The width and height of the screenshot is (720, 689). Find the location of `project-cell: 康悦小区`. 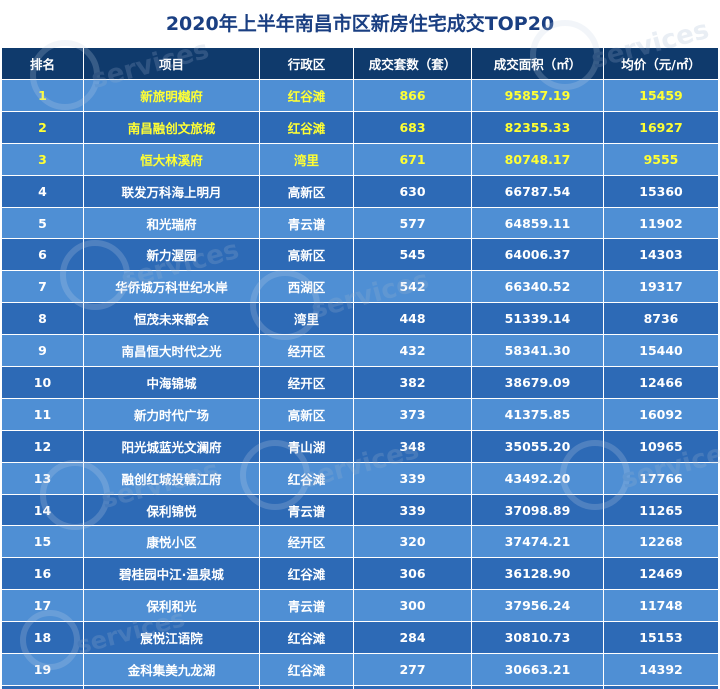

project-cell: 康悦小区 is located at coordinates (172, 542).